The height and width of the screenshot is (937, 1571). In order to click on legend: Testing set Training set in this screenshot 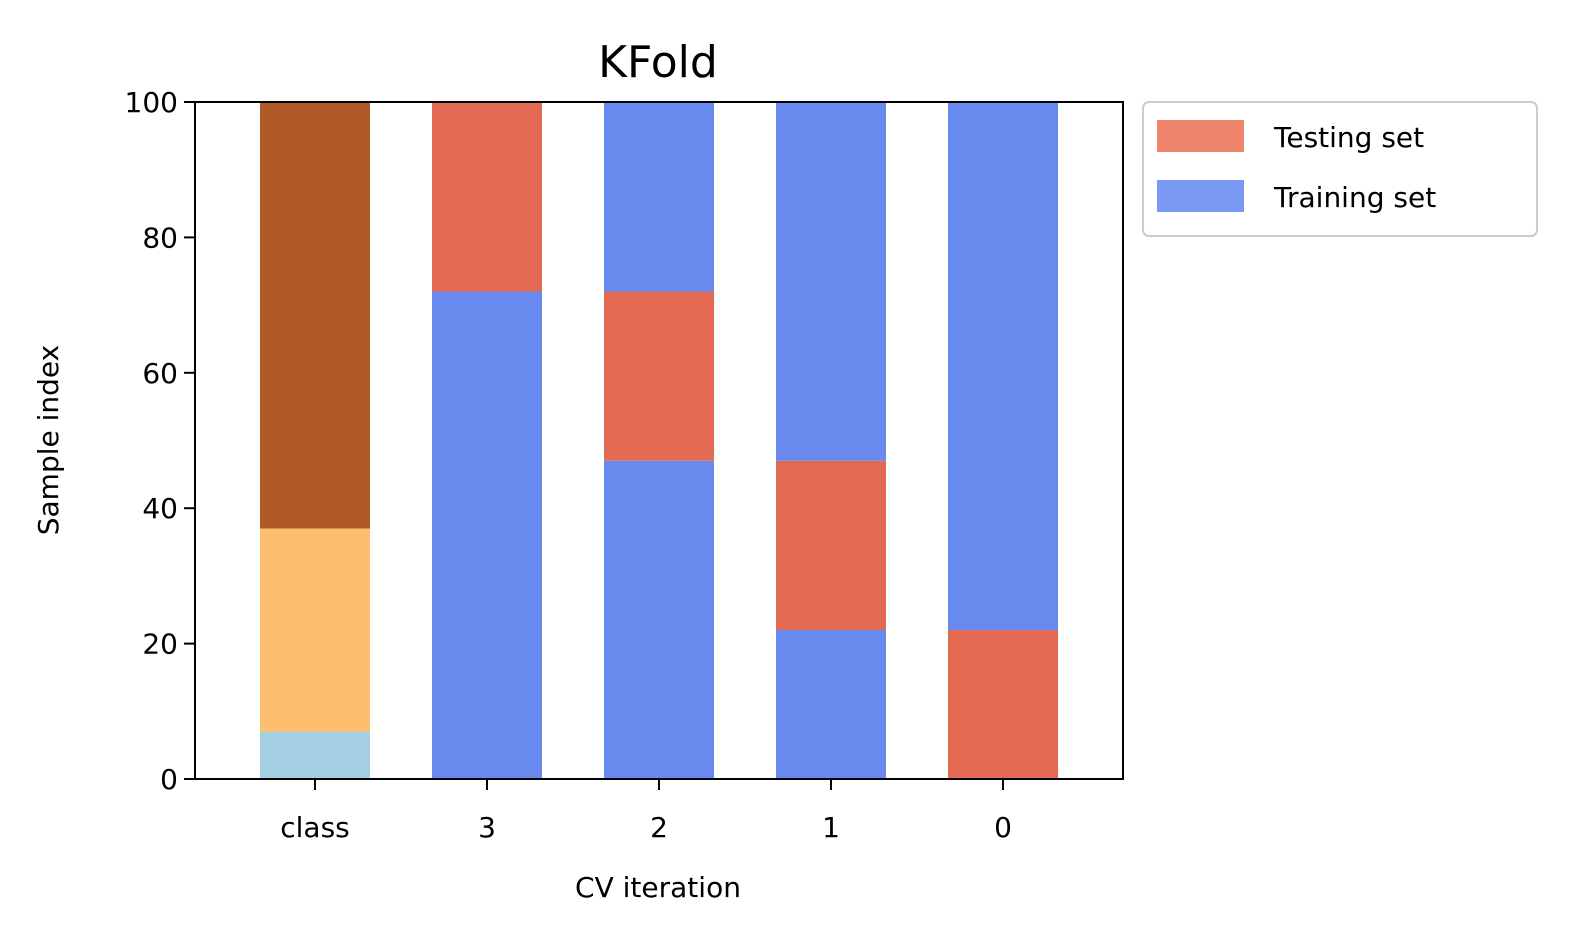, I will do `click(1340, 169)`.